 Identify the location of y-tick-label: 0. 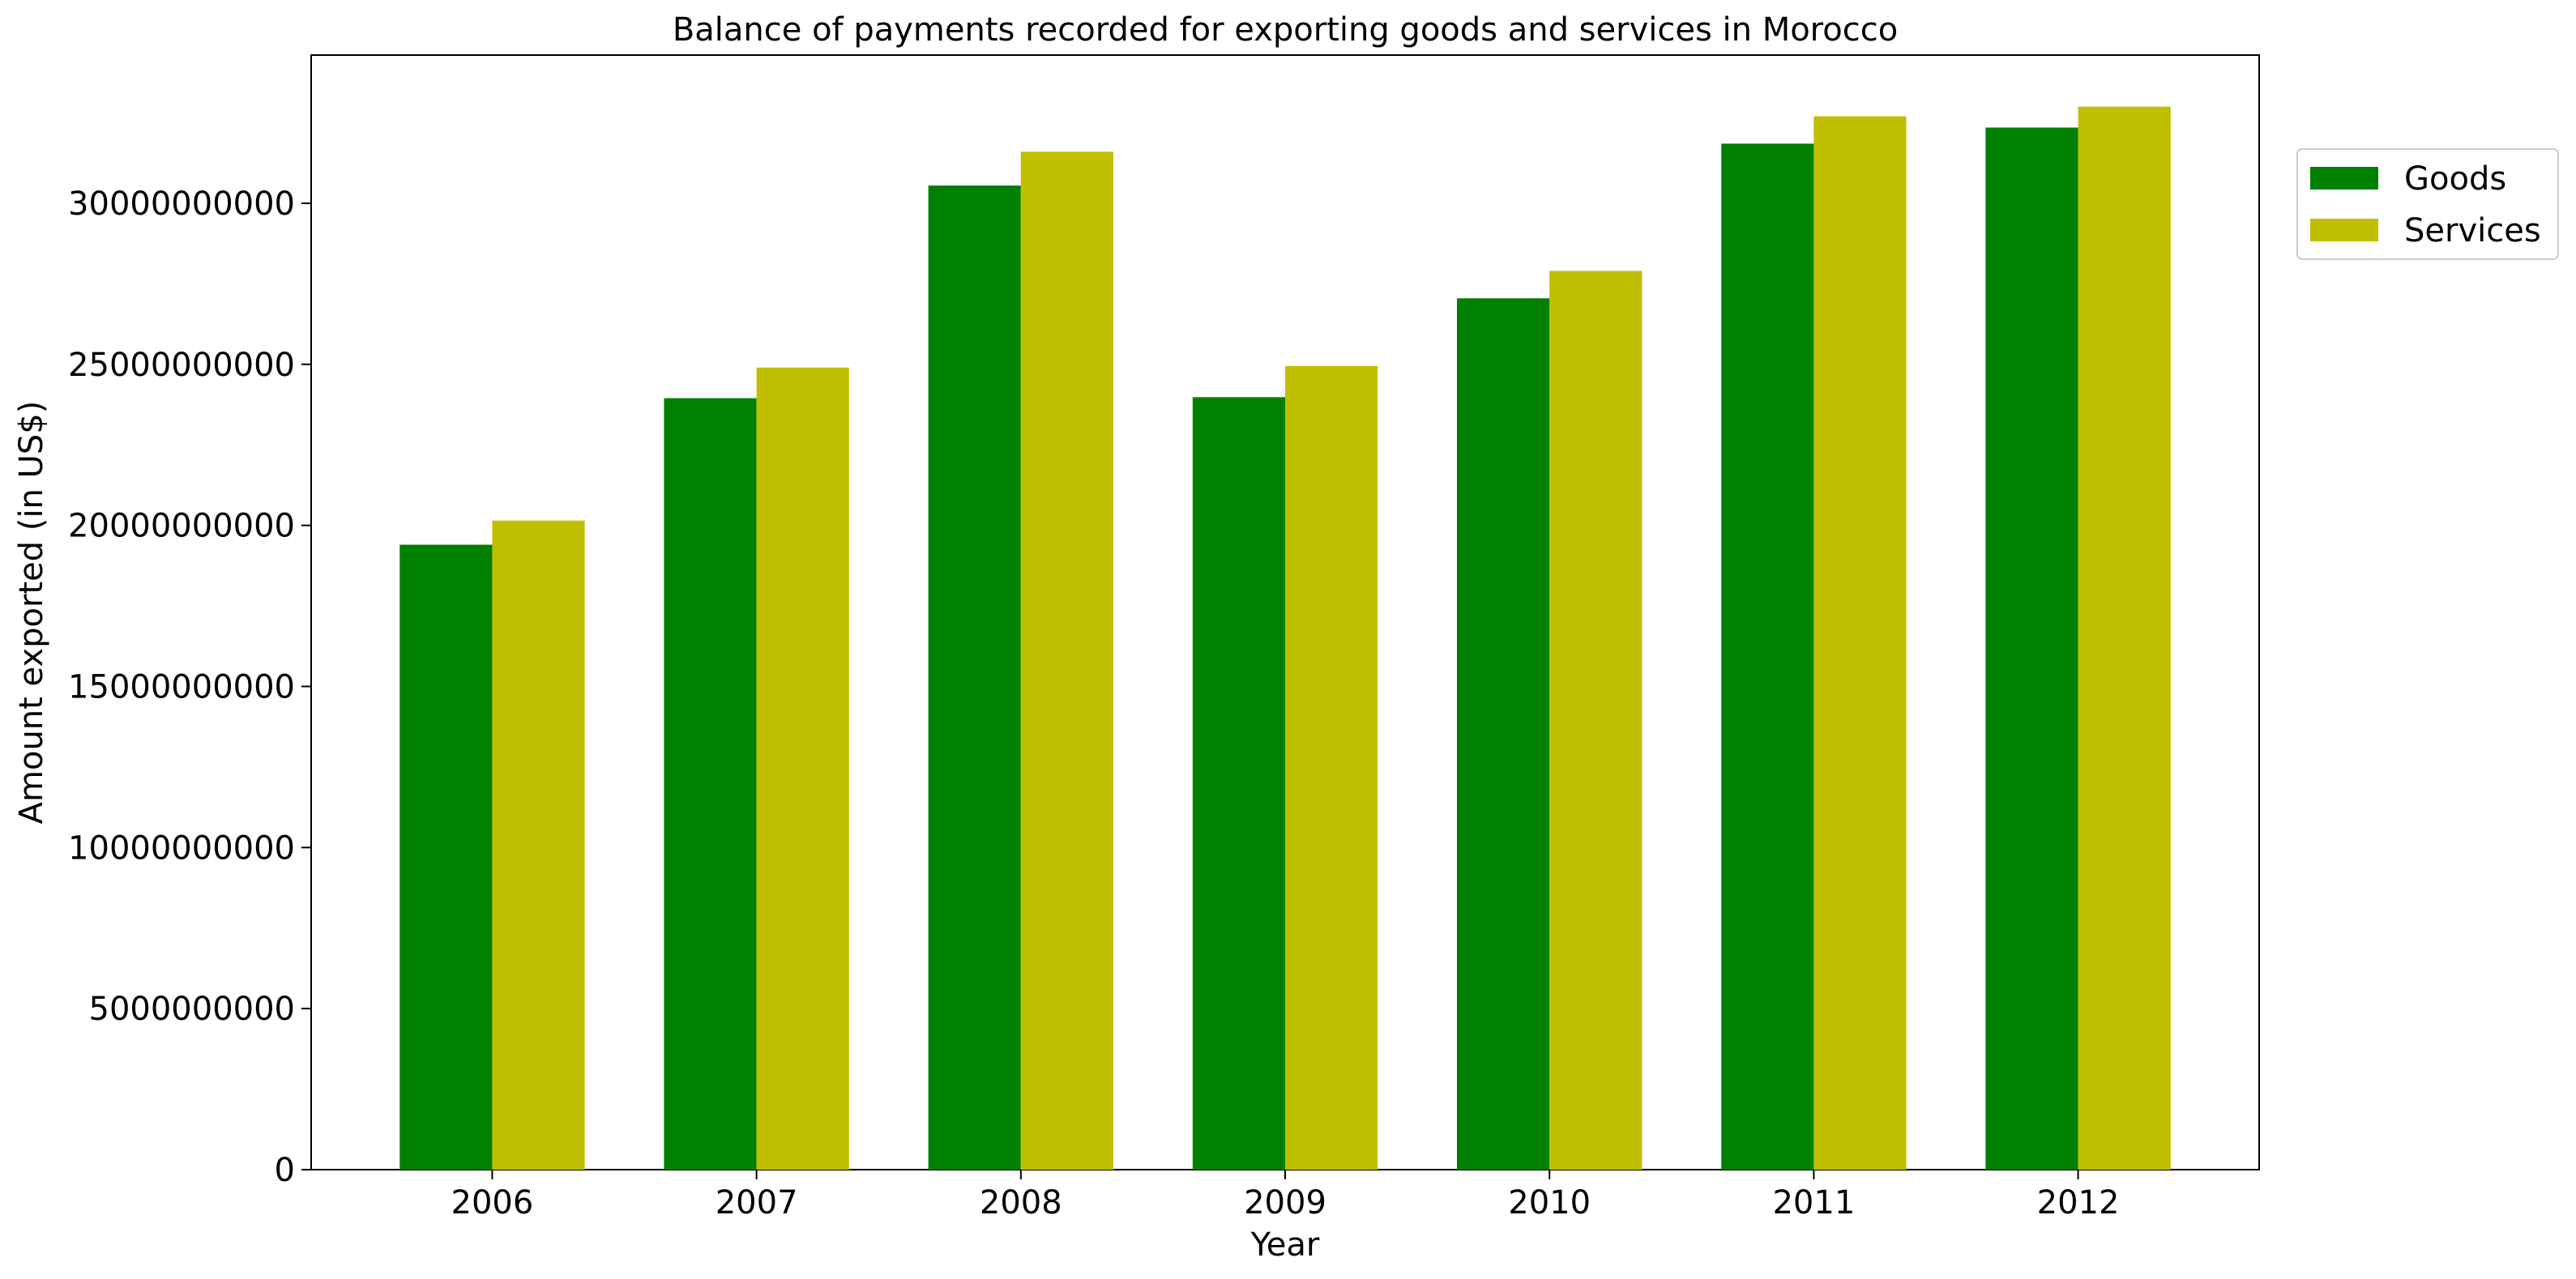
(285, 1170).